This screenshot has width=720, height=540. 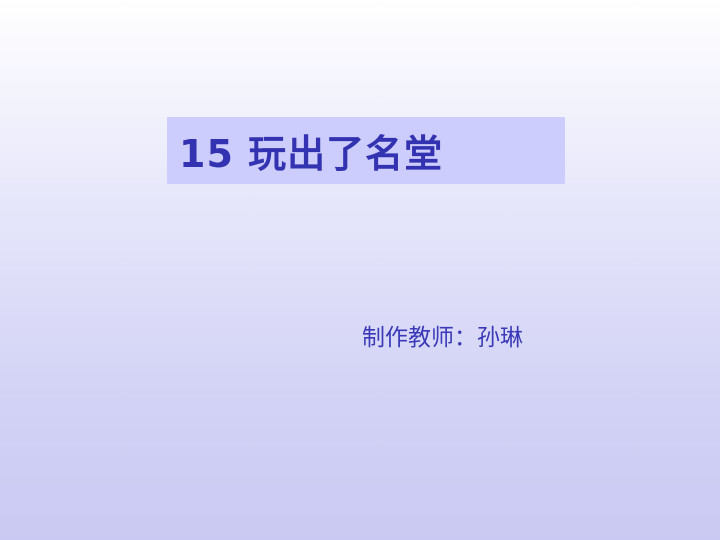 I want to click on slide-title: 15 玩出了名堂, so click(x=311, y=154).